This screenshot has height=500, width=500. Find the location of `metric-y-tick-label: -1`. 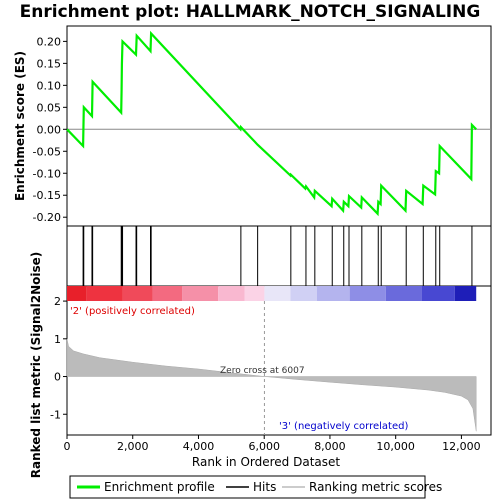

metric-y-tick-label: -1 is located at coordinates (55, 414).